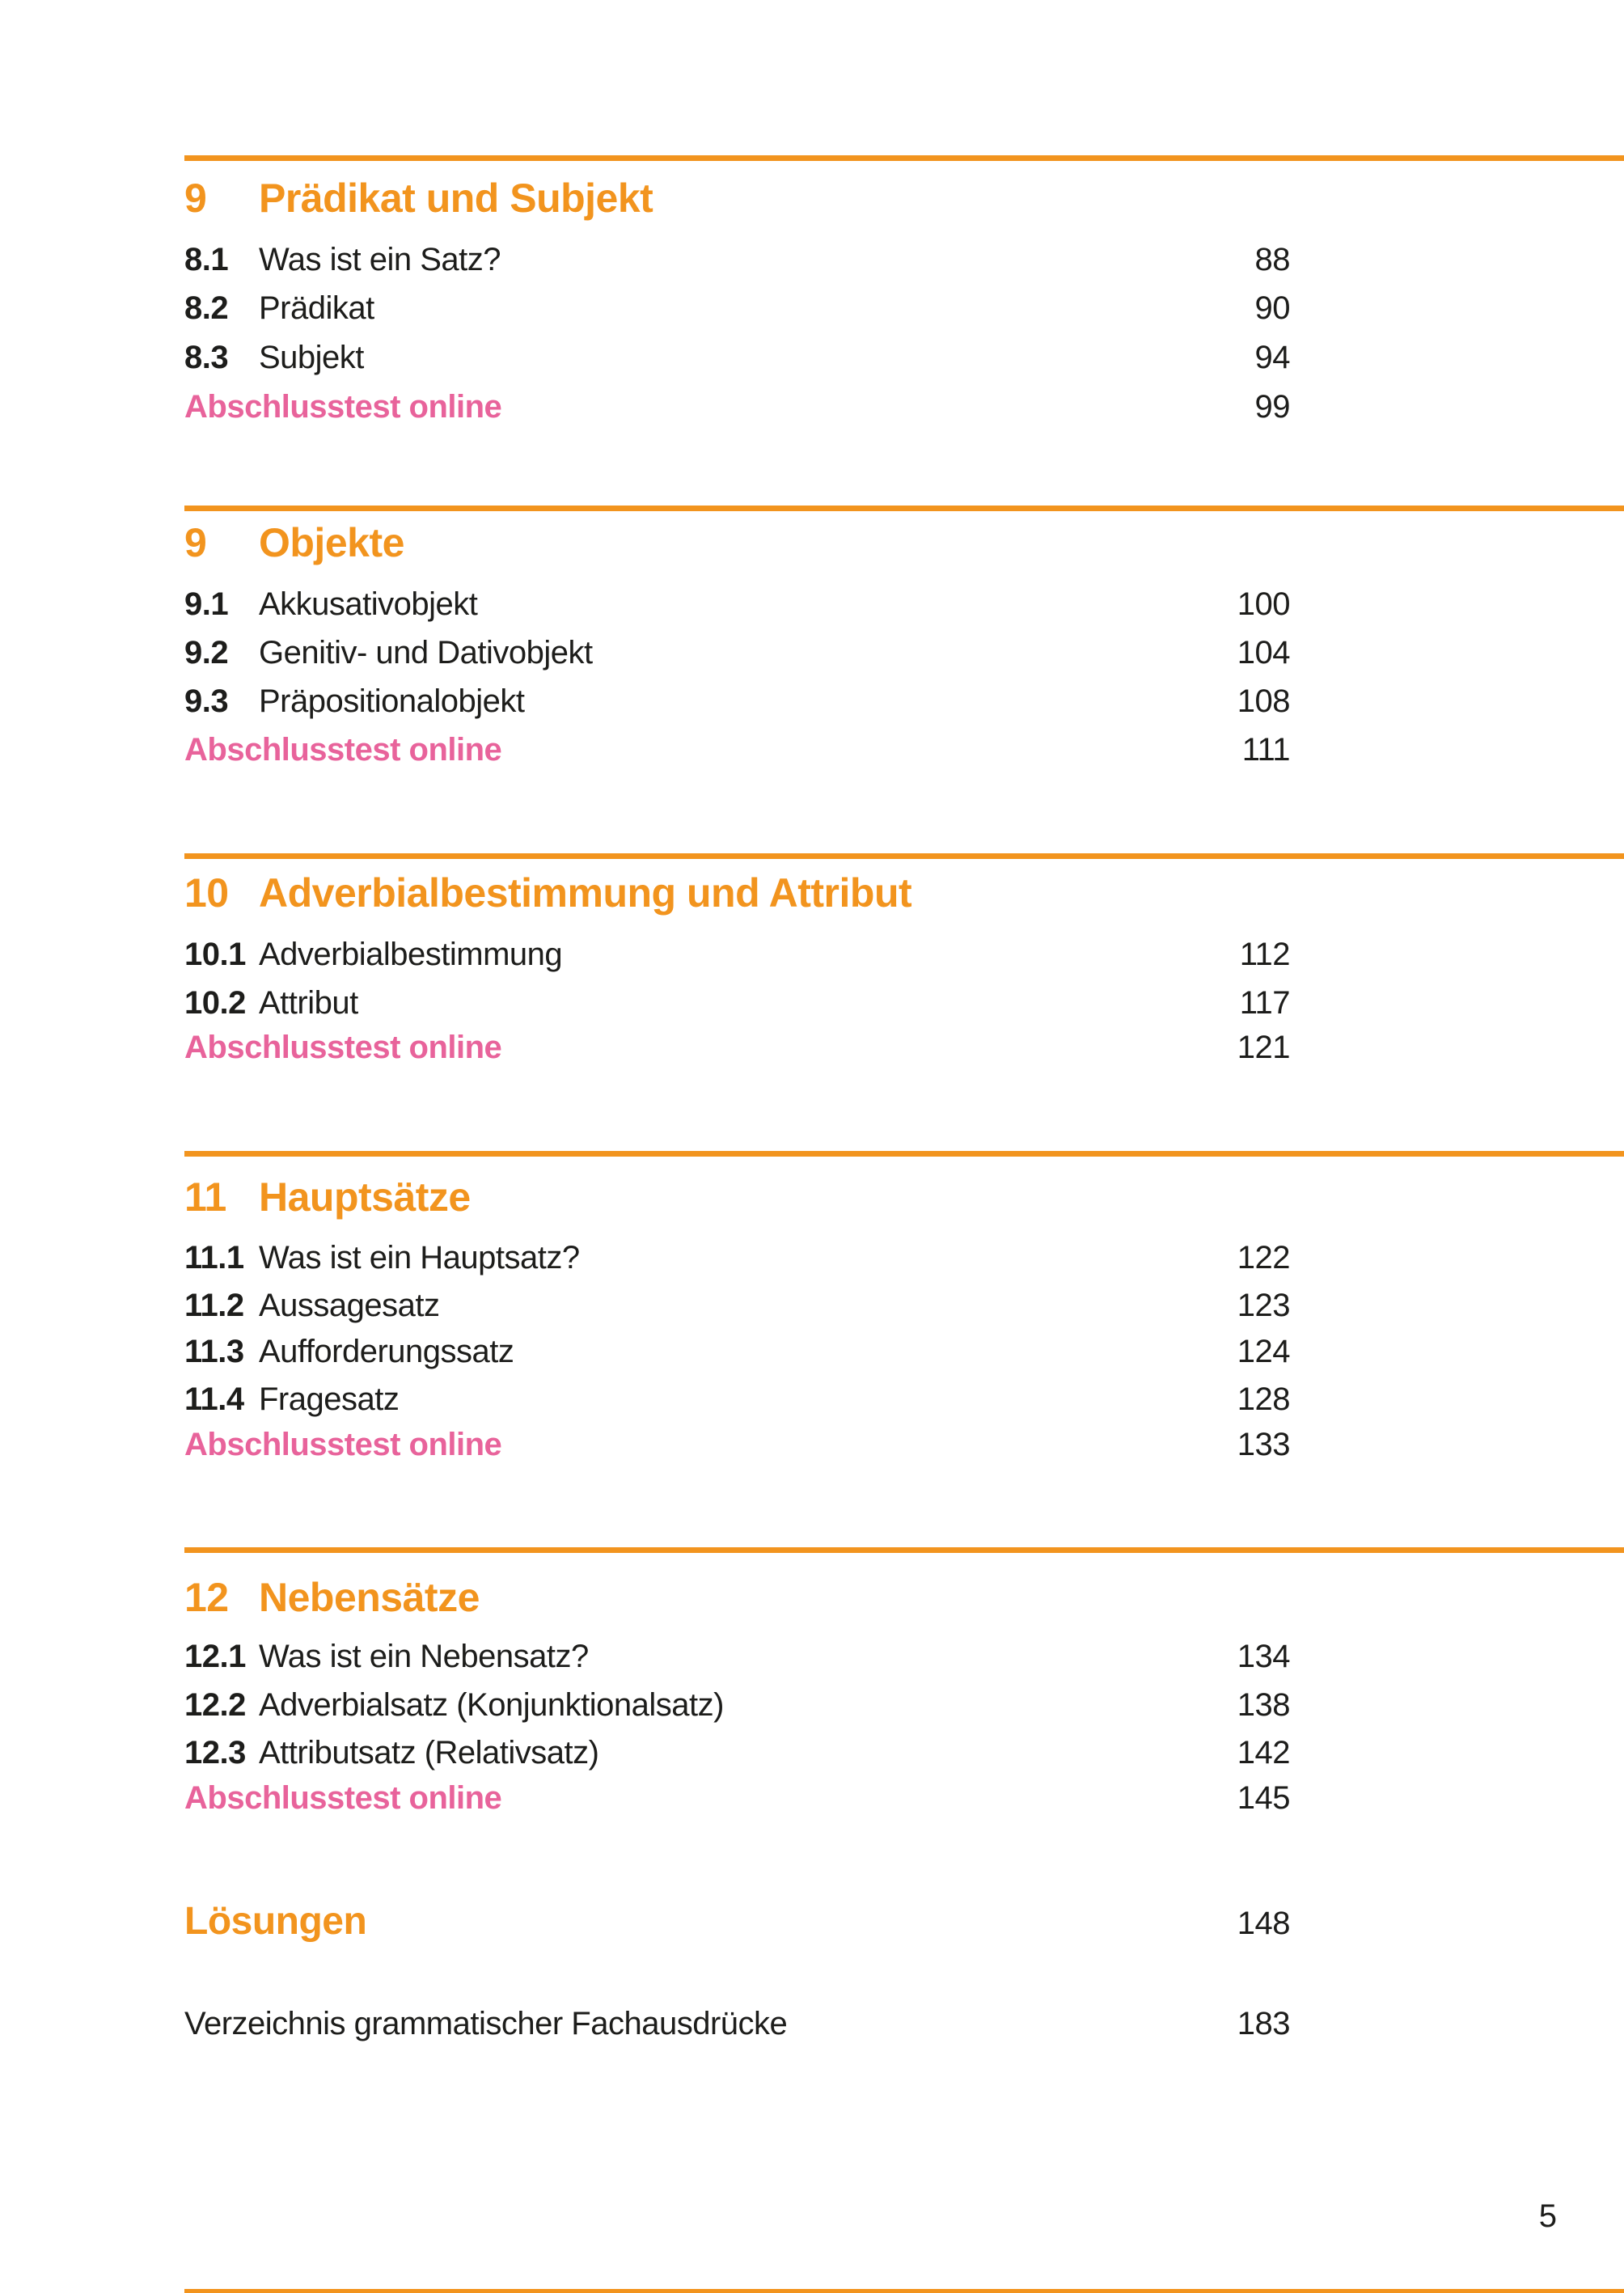 The height and width of the screenshot is (2293, 1624). I want to click on entry-page: 133, so click(1264, 1445).